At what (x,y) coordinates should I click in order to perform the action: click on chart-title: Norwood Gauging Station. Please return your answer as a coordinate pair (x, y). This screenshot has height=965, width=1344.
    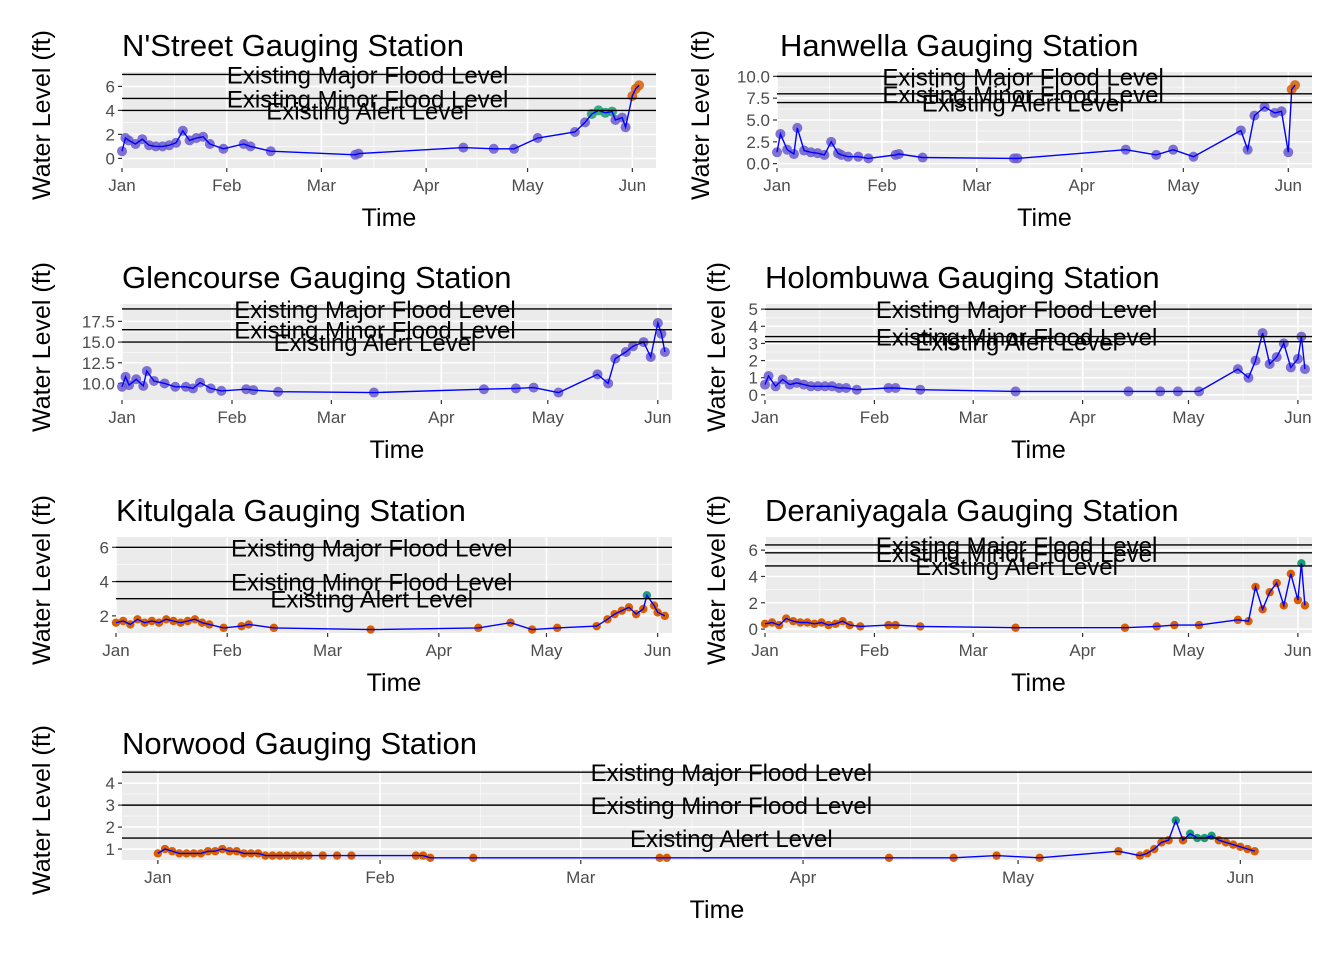
    Looking at the image, I should click on (299, 743).